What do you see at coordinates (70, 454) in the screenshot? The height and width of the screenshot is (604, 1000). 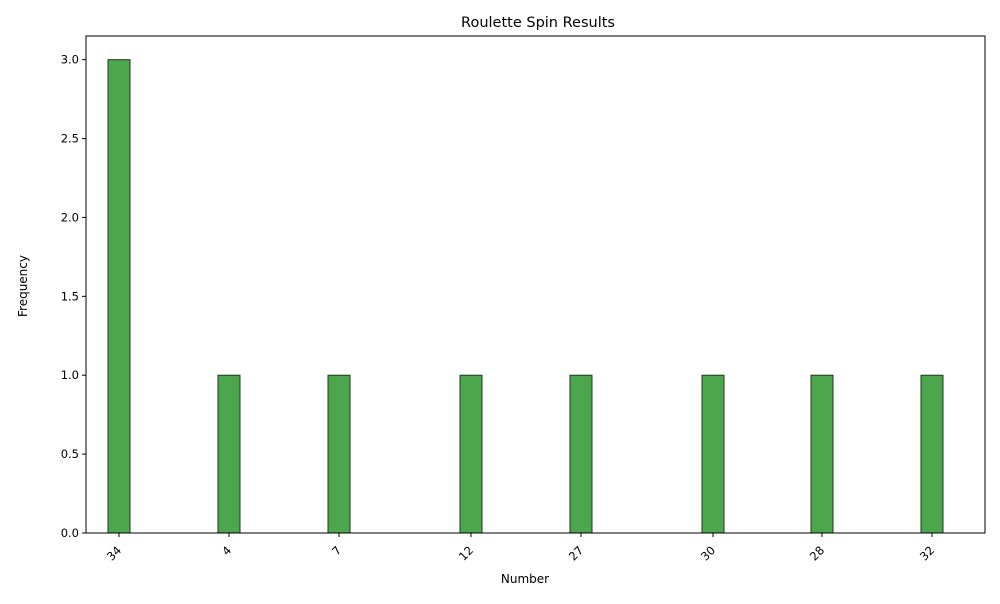 I see `y-tick-label: 0.5` at bounding box center [70, 454].